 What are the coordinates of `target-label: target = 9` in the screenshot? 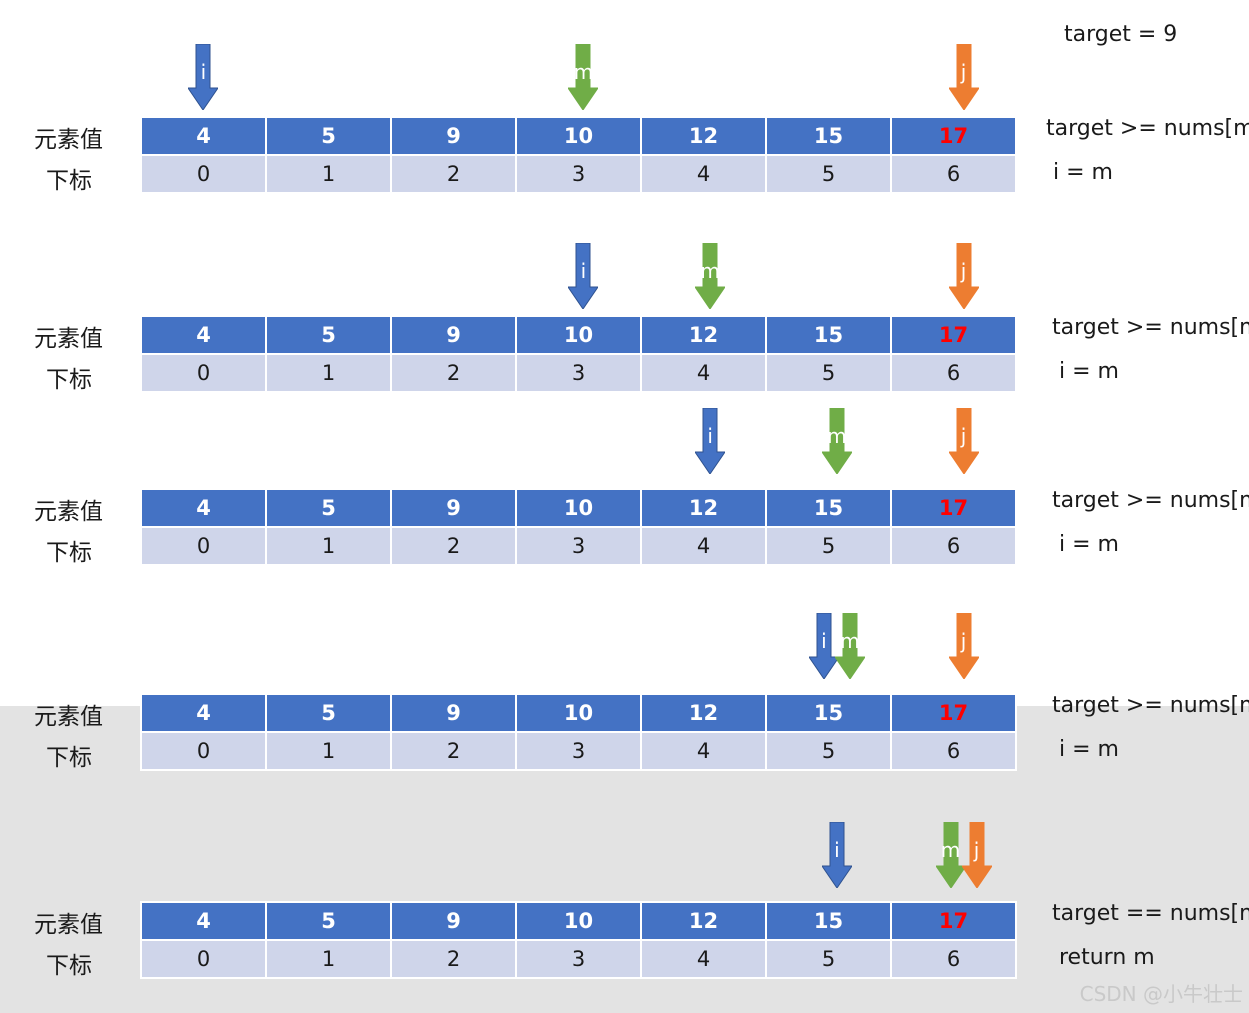 It's located at (1121, 34).